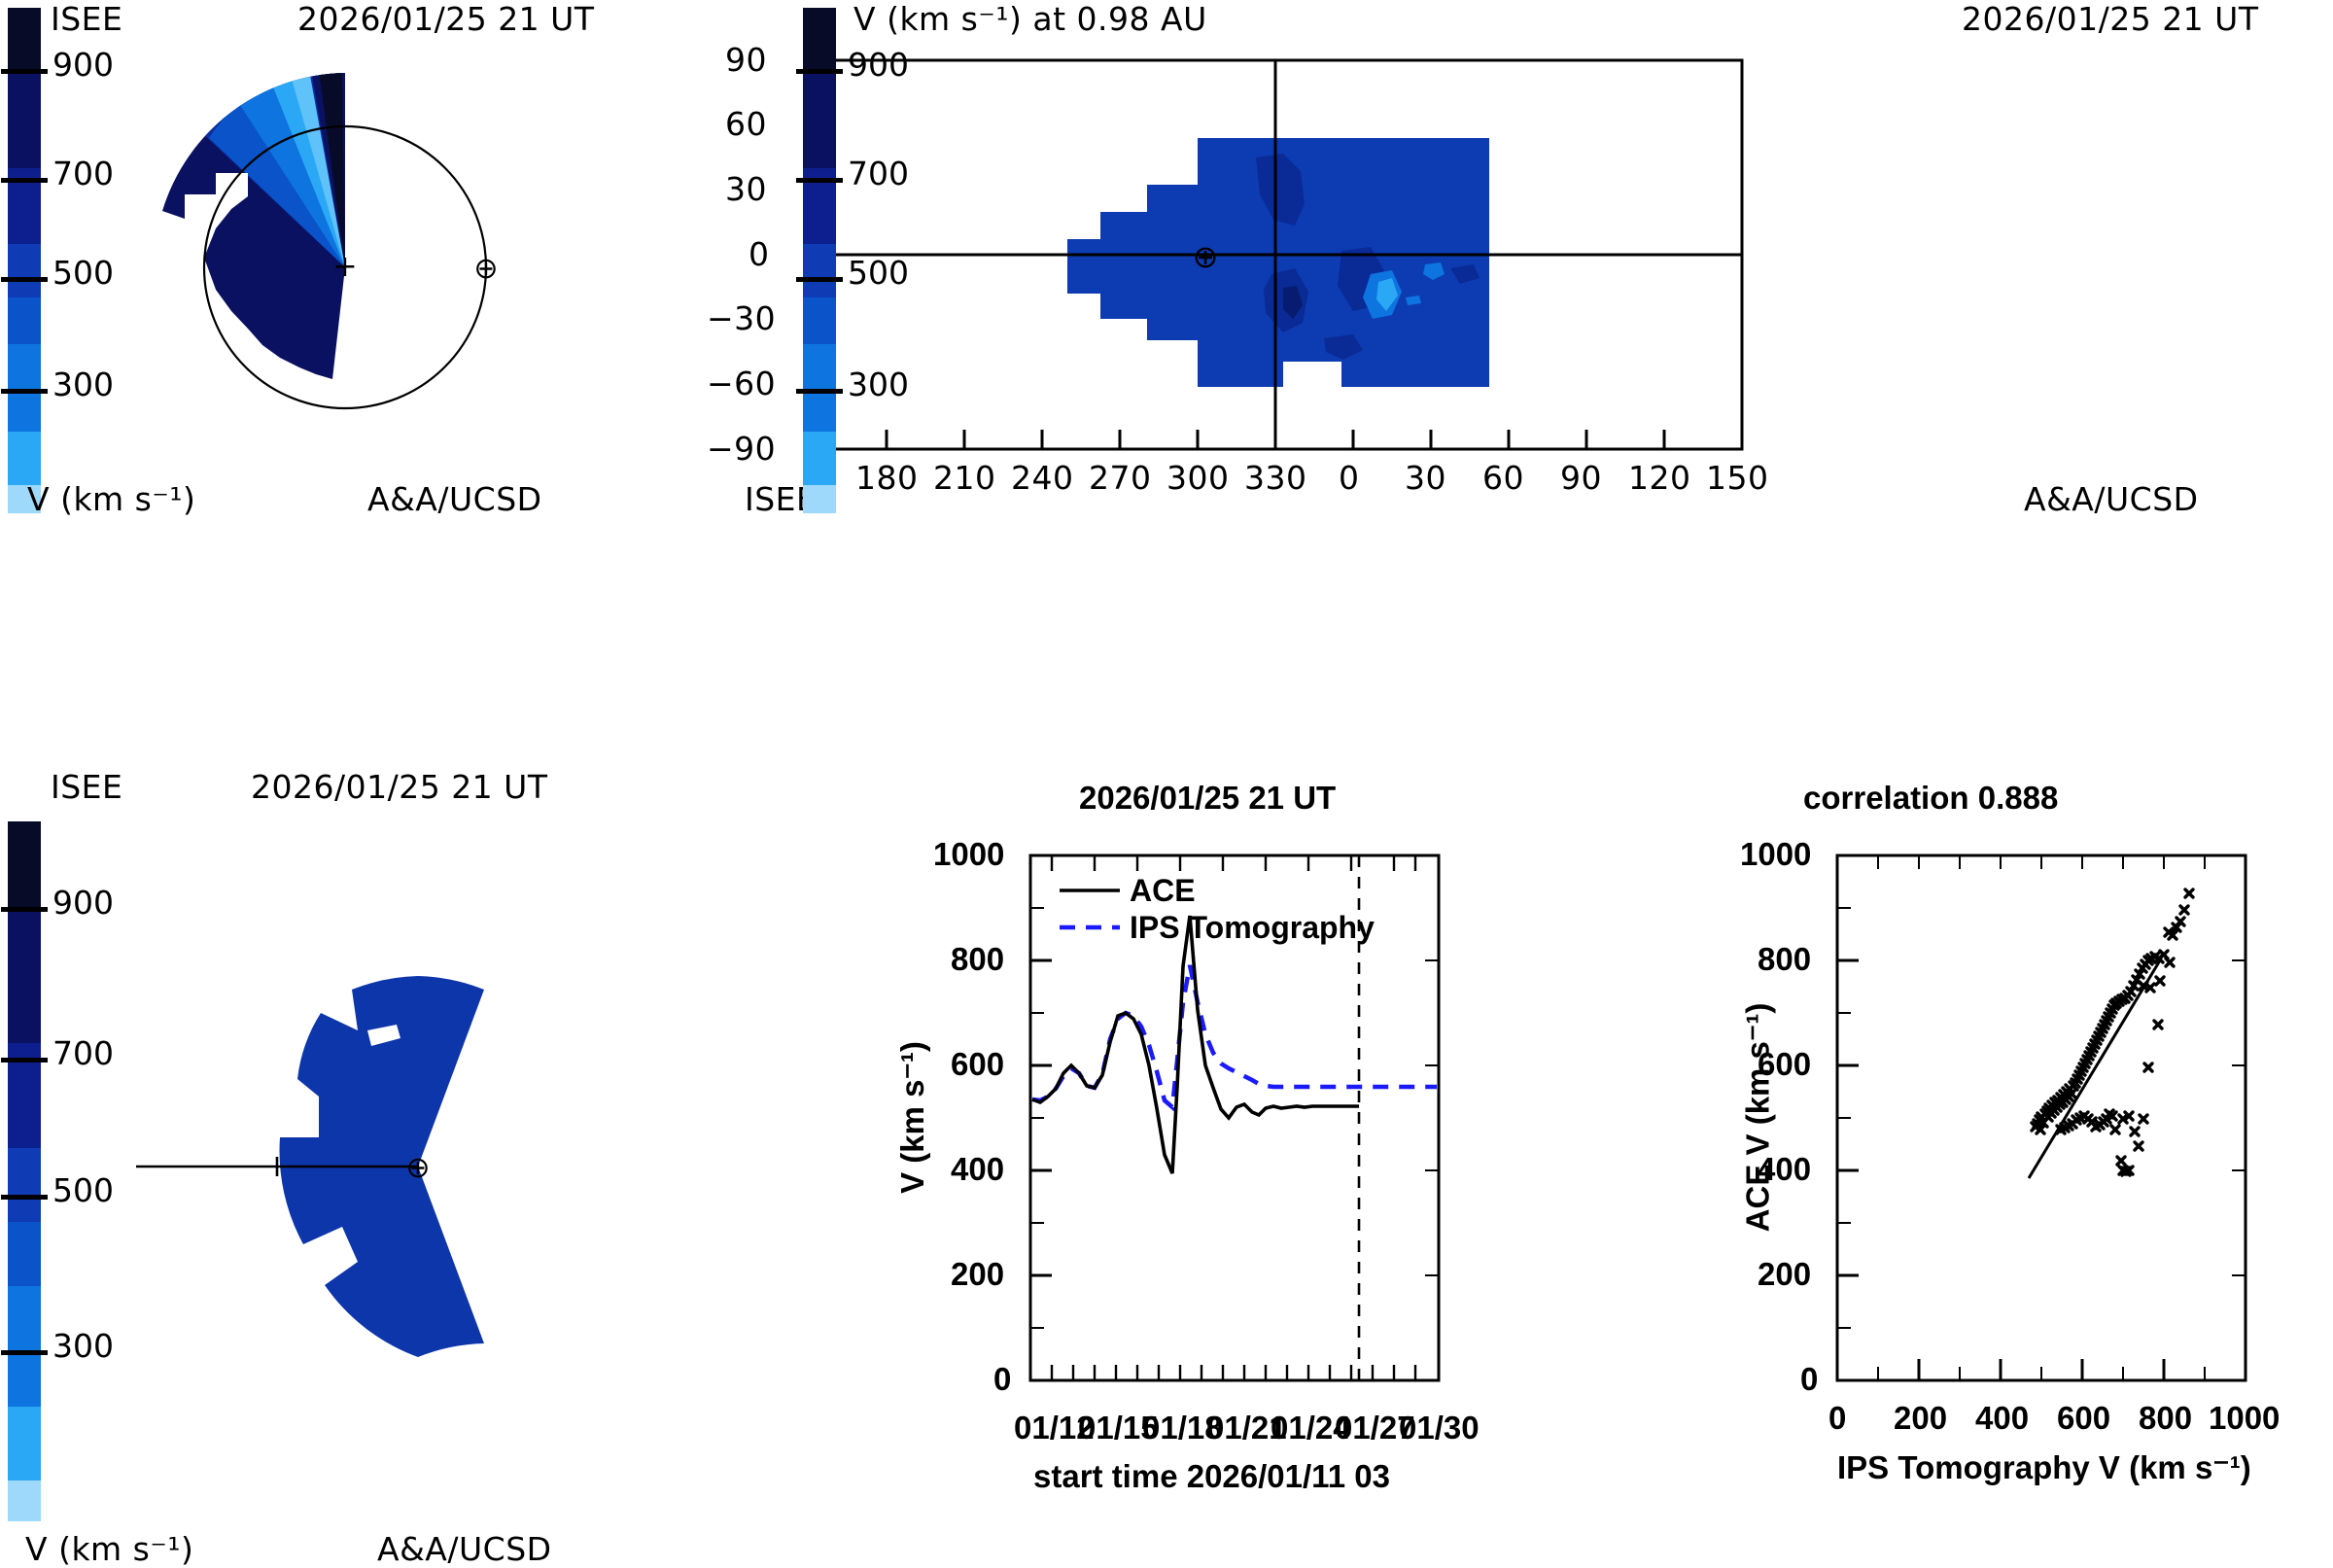 The image size is (2333, 1568). Describe the element at coordinates (485, 269) in the screenshot. I see `earth-marker-top-left: ⊕` at that location.